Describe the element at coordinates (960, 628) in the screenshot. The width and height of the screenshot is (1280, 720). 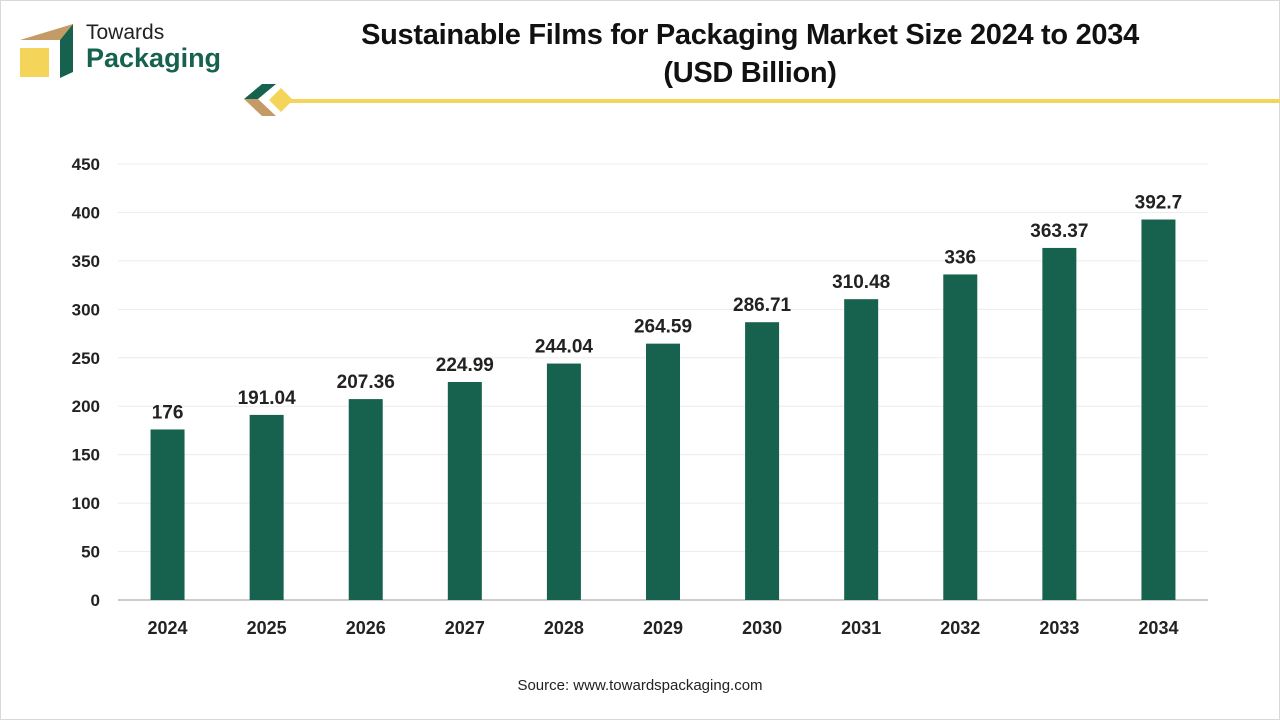
I see `x-tick-label: 2032` at that location.